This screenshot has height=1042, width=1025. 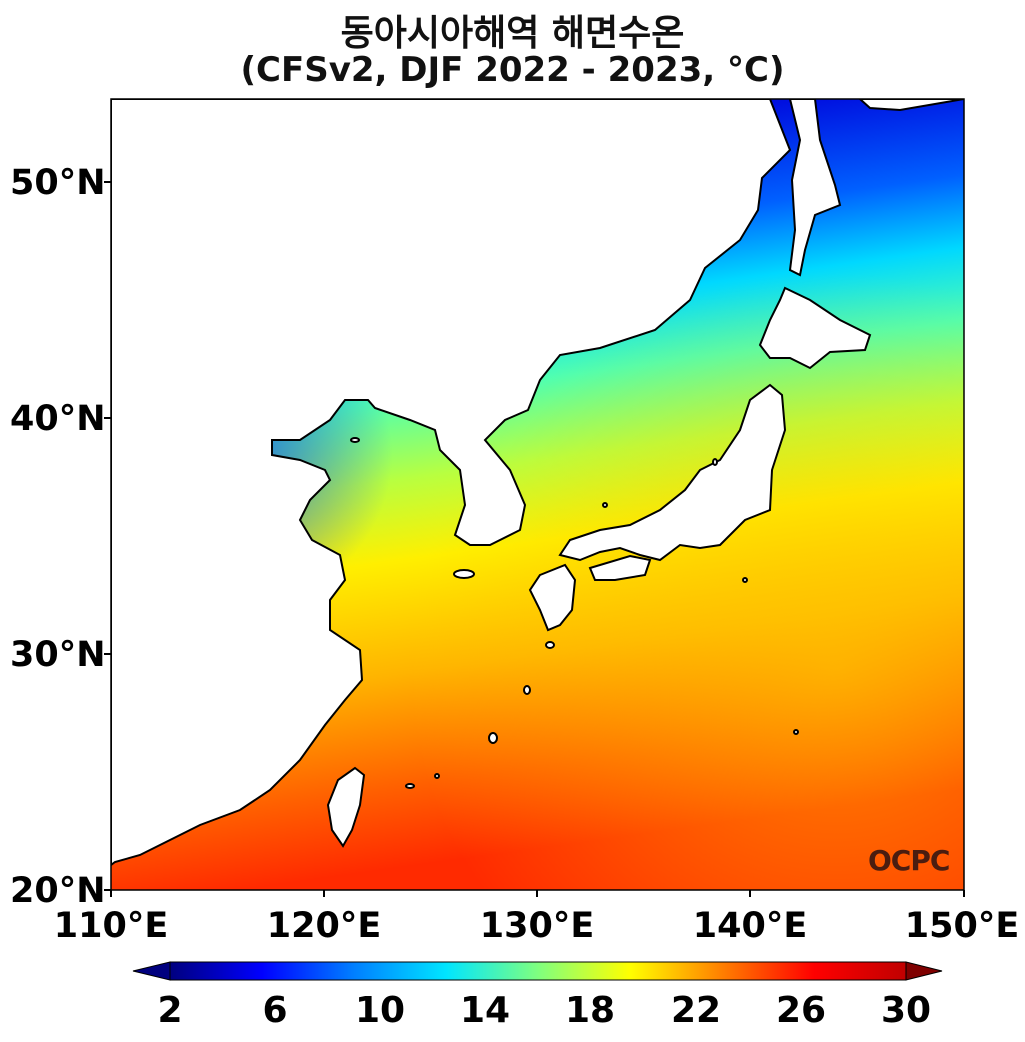 I want to click on x-tick-label-130e: 130°E, so click(x=537, y=926).